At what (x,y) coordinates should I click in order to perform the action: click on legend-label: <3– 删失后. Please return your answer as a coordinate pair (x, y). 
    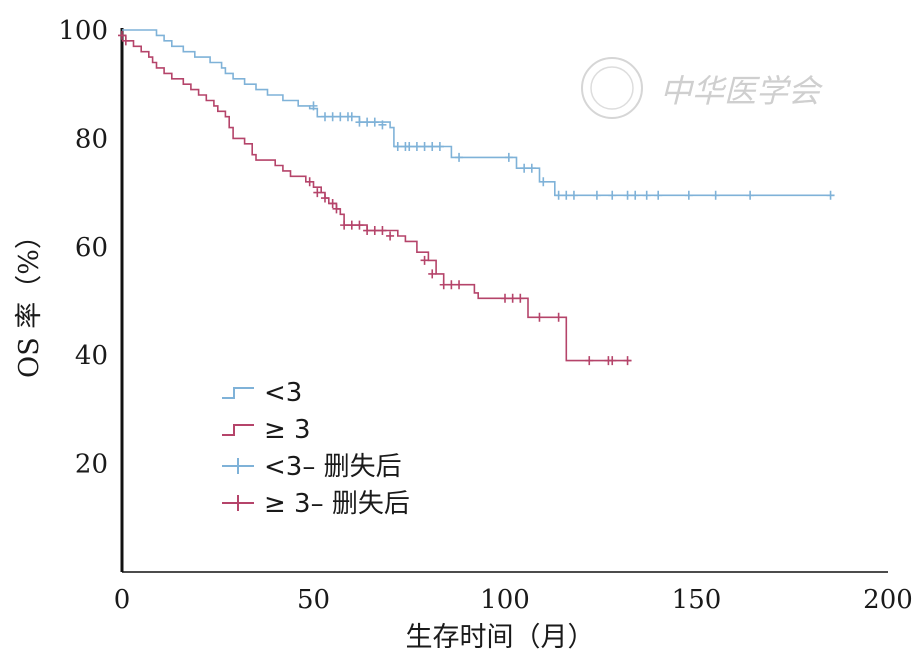
    Looking at the image, I should click on (333, 467).